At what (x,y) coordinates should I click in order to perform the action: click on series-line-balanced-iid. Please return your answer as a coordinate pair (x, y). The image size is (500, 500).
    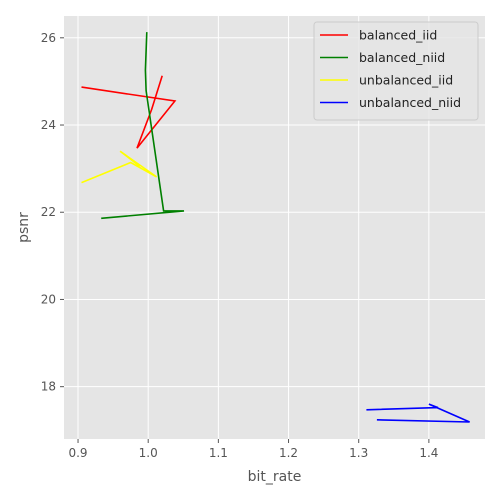
    Looking at the image, I should click on (129, 112).